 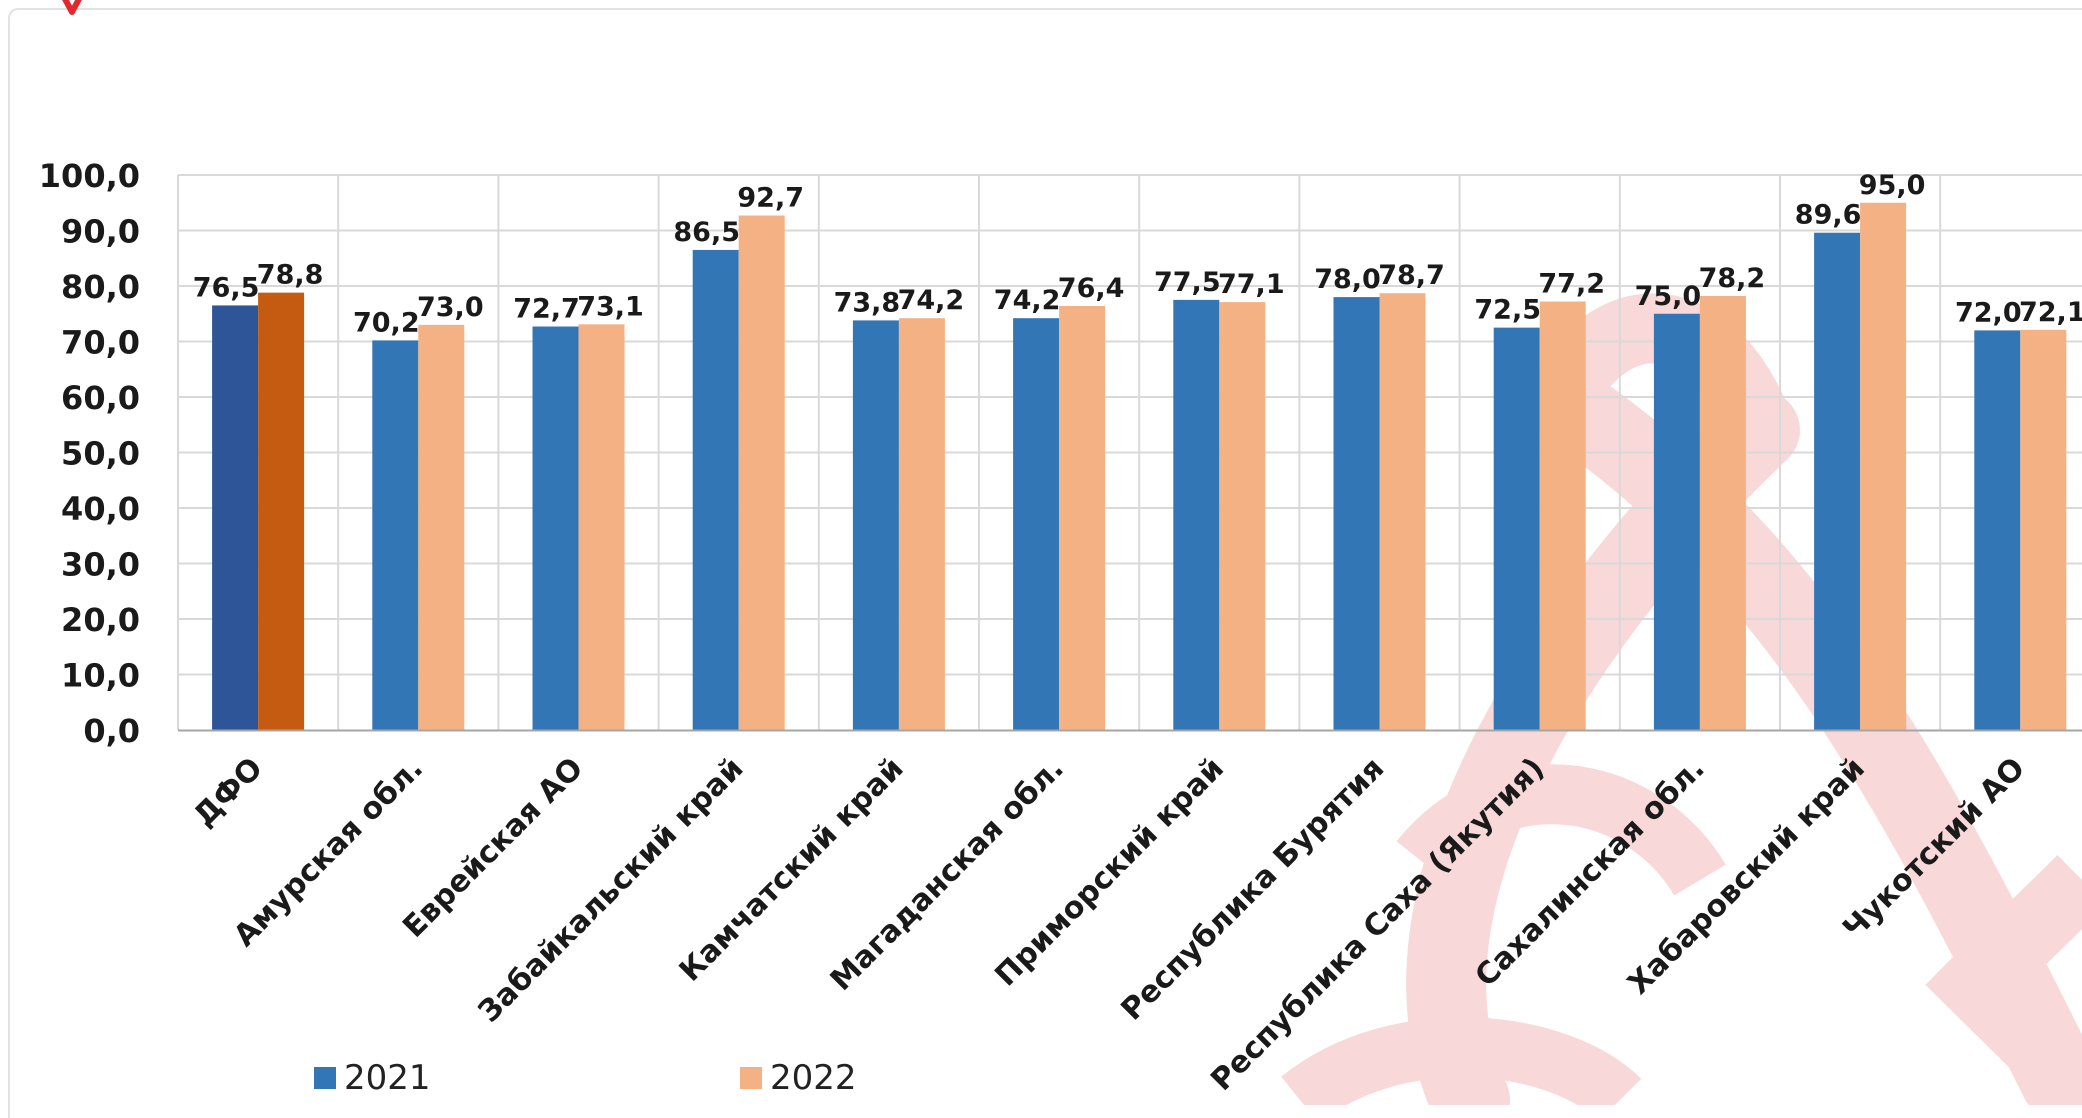 What do you see at coordinates (1732, 278) in the screenshot?
I see `data-label-2022: 78,2` at bounding box center [1732, 278].